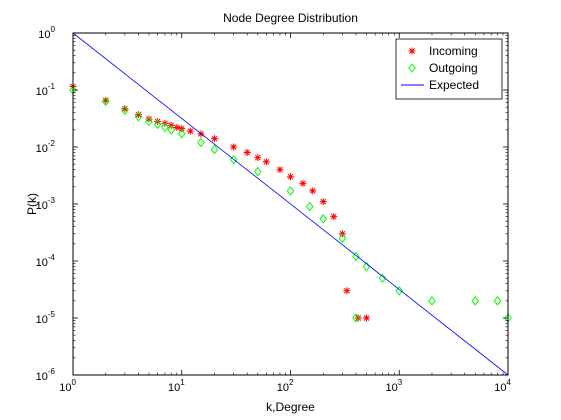 Image resolution: width=561 pixels, height=420 pixels. I want to click on y-tick-label: 10⁻², so click(46, 147).